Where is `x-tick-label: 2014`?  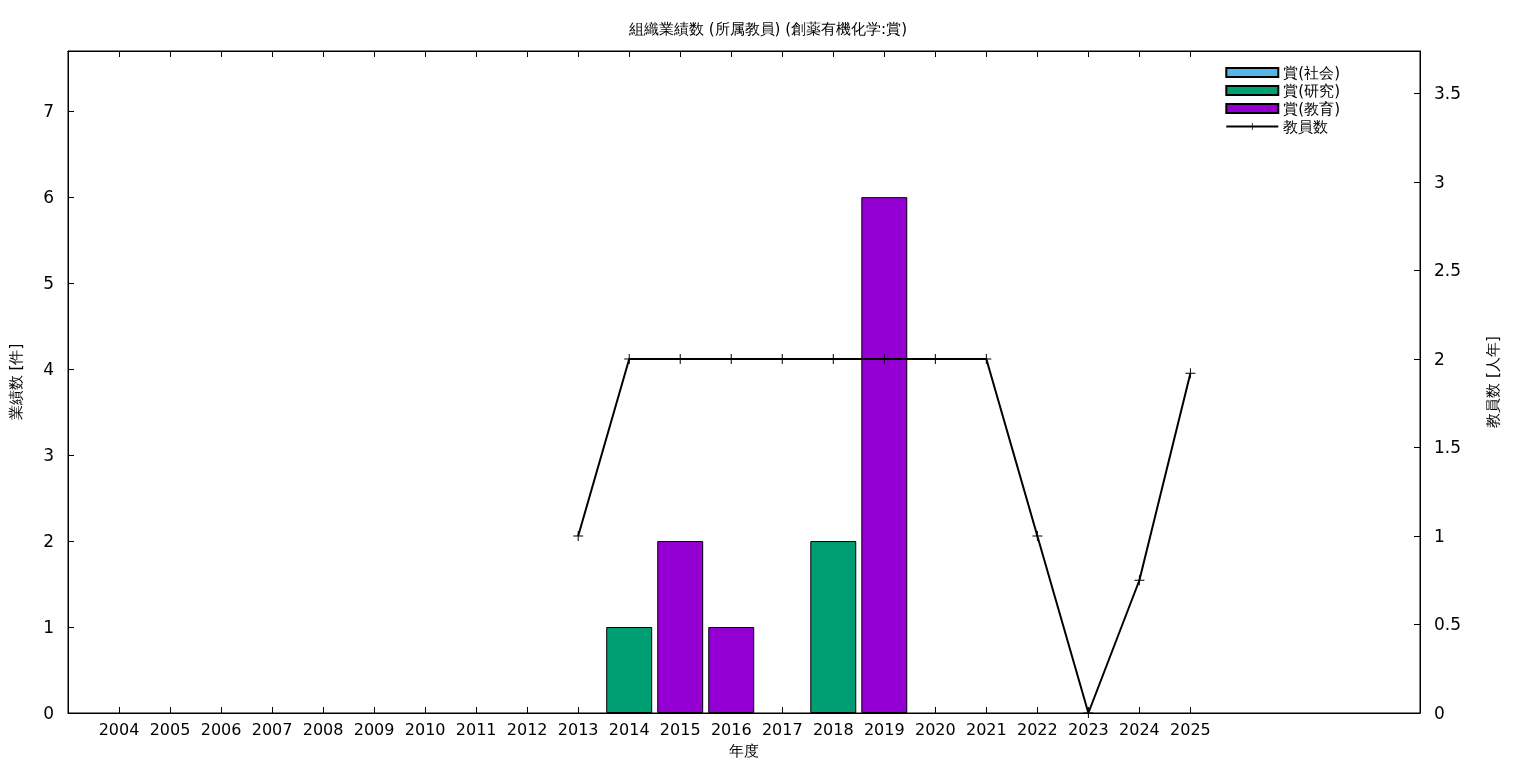 x-tick-label: 2014 is located at coordinates (629, 729).